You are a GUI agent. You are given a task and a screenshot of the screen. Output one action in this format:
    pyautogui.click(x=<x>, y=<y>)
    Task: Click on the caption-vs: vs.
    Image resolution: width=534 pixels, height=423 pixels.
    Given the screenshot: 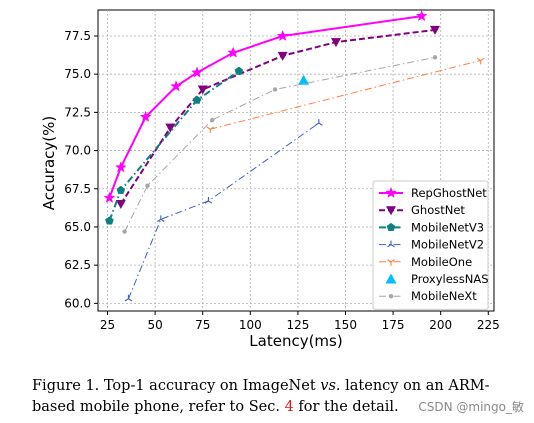 What is the action you would take?
    pyautogui.click(x=330, y=386)
    